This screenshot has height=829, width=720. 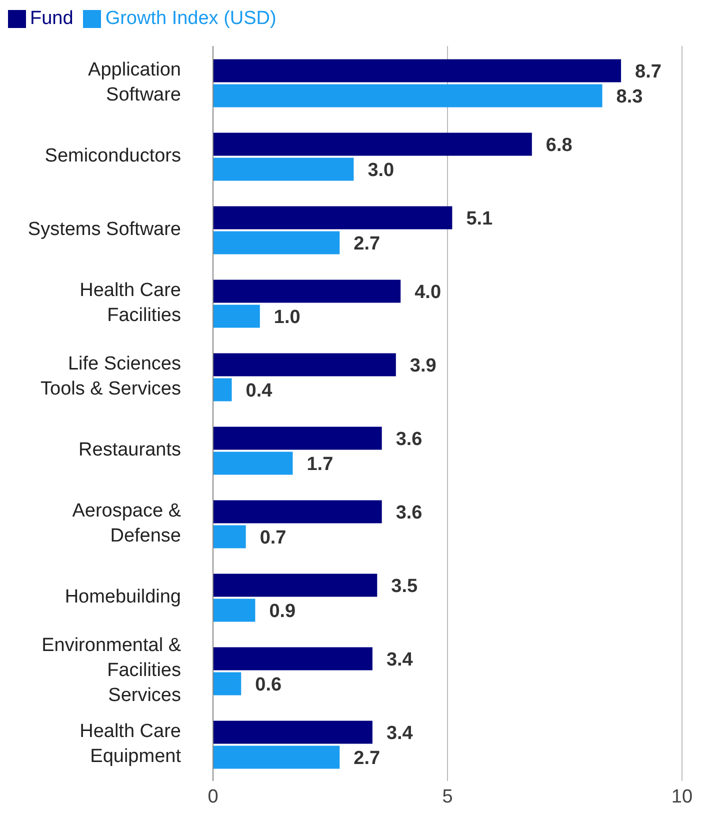 I want to click on y-tick-label: Aerospace & Defense, so click(x=127, y=523).